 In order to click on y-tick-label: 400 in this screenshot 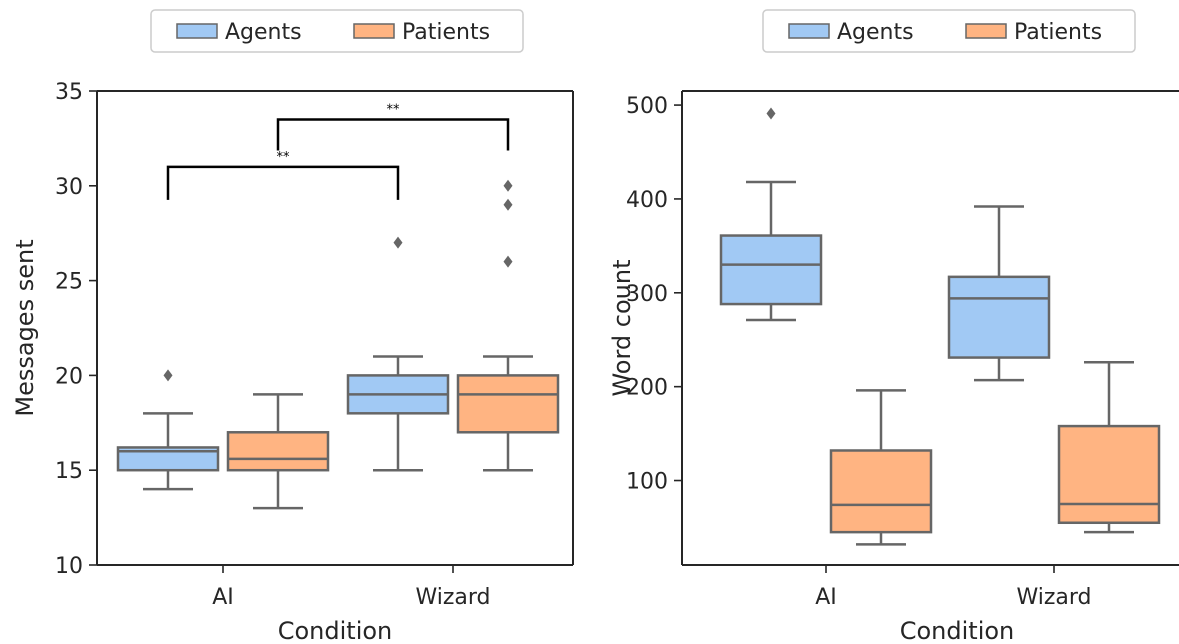, I will do `click(647, 200)`.